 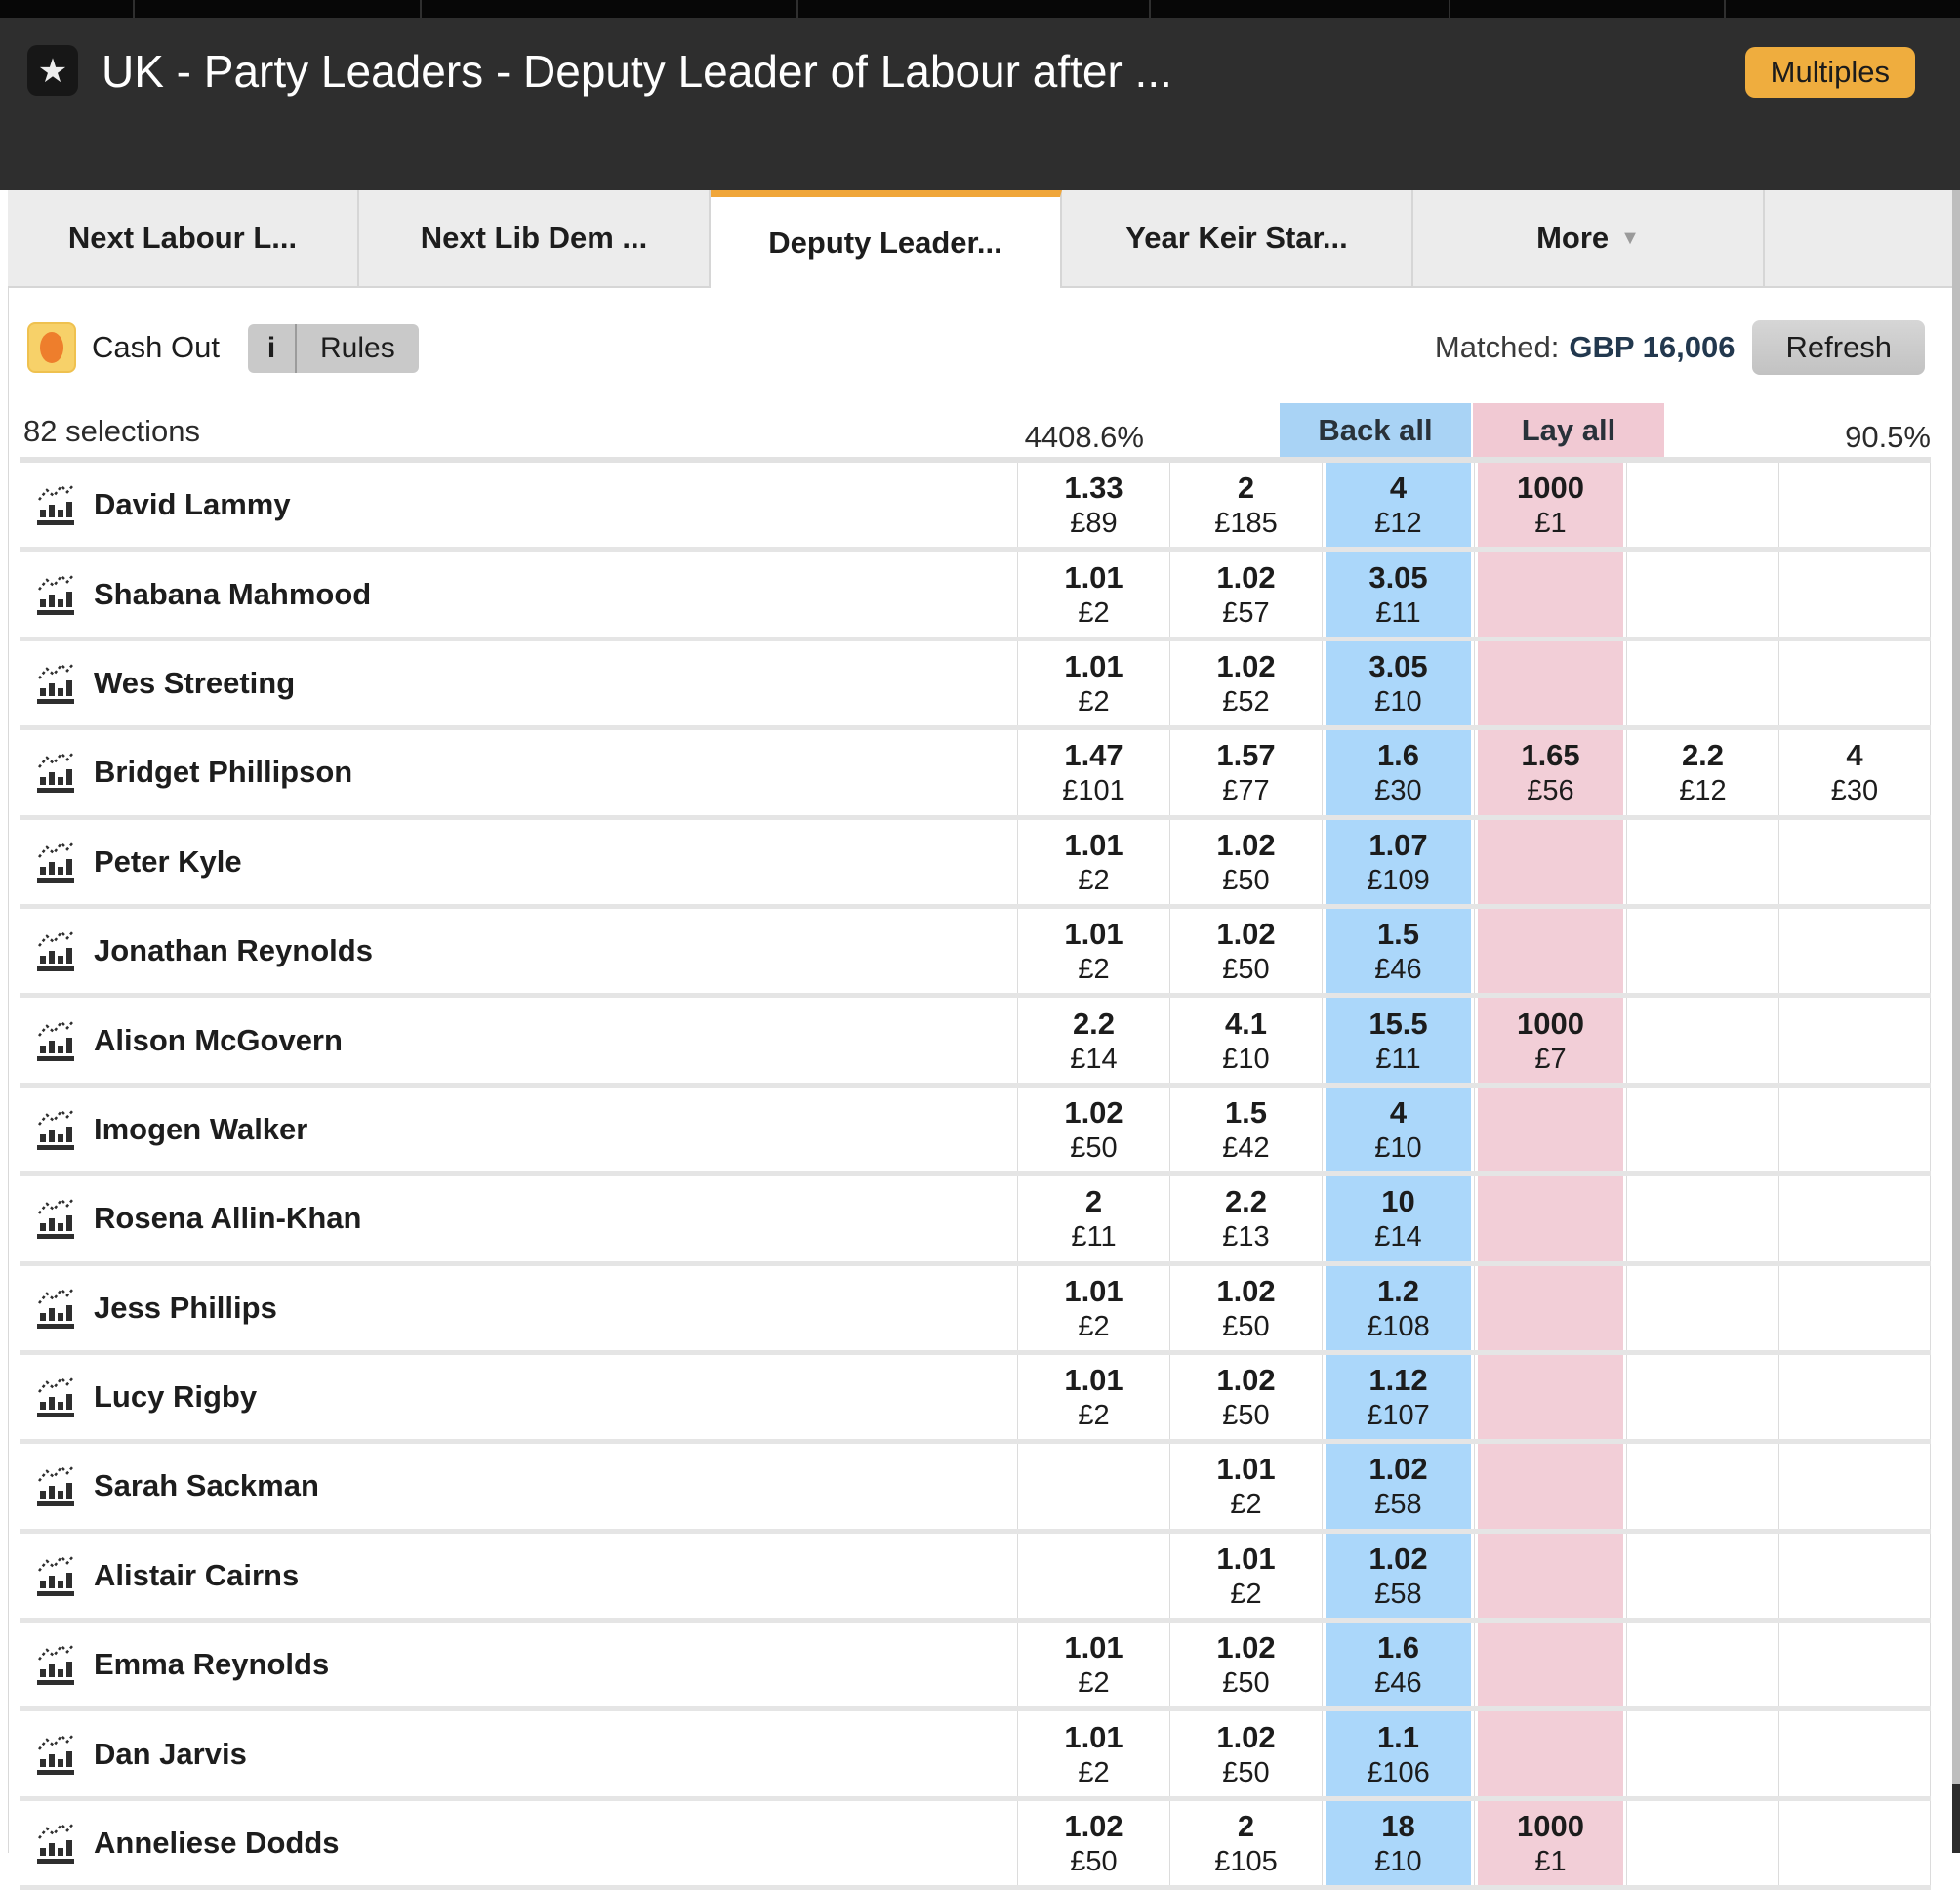 I want to click on runner-name-cell: Wes Streeting, so click(x=519, y=683).